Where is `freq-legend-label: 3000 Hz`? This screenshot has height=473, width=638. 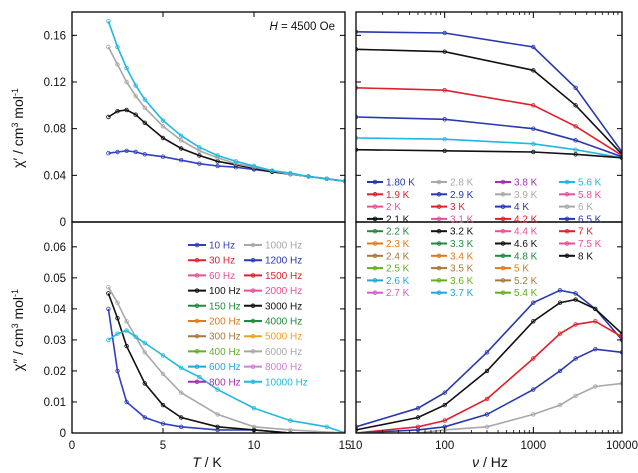 freq-legend-label: 3000 Hz is located at coordinates (283, 306).